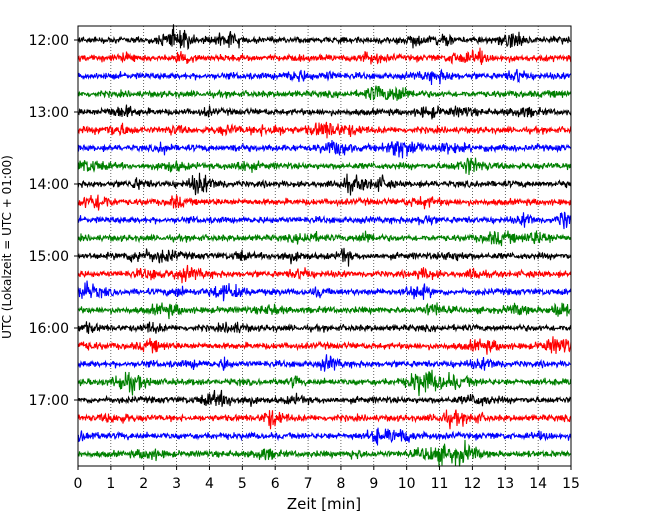 Image resolution: width=650 pixels, height=520 pixels. I want to click on x-tick-label: 13, so click(505, 484).